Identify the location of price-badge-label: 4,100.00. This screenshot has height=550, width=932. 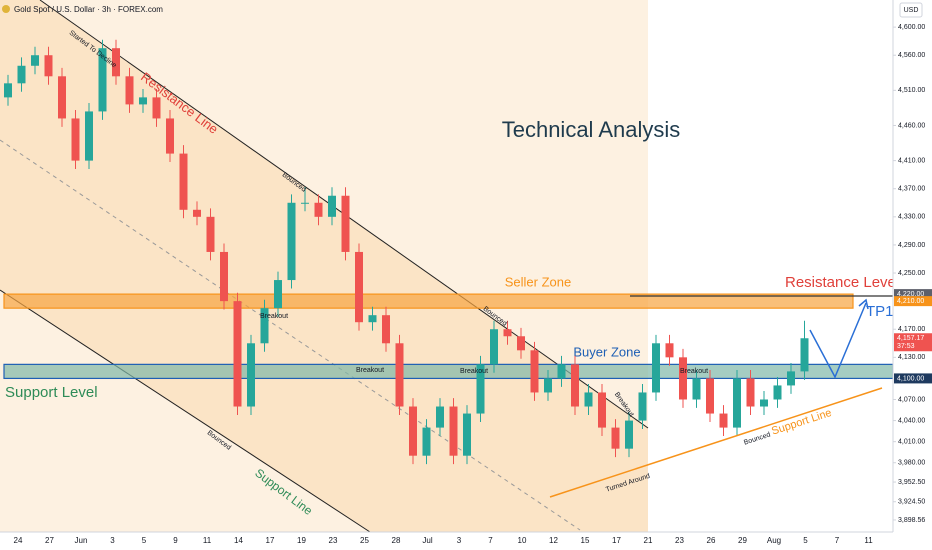
(910, 378).